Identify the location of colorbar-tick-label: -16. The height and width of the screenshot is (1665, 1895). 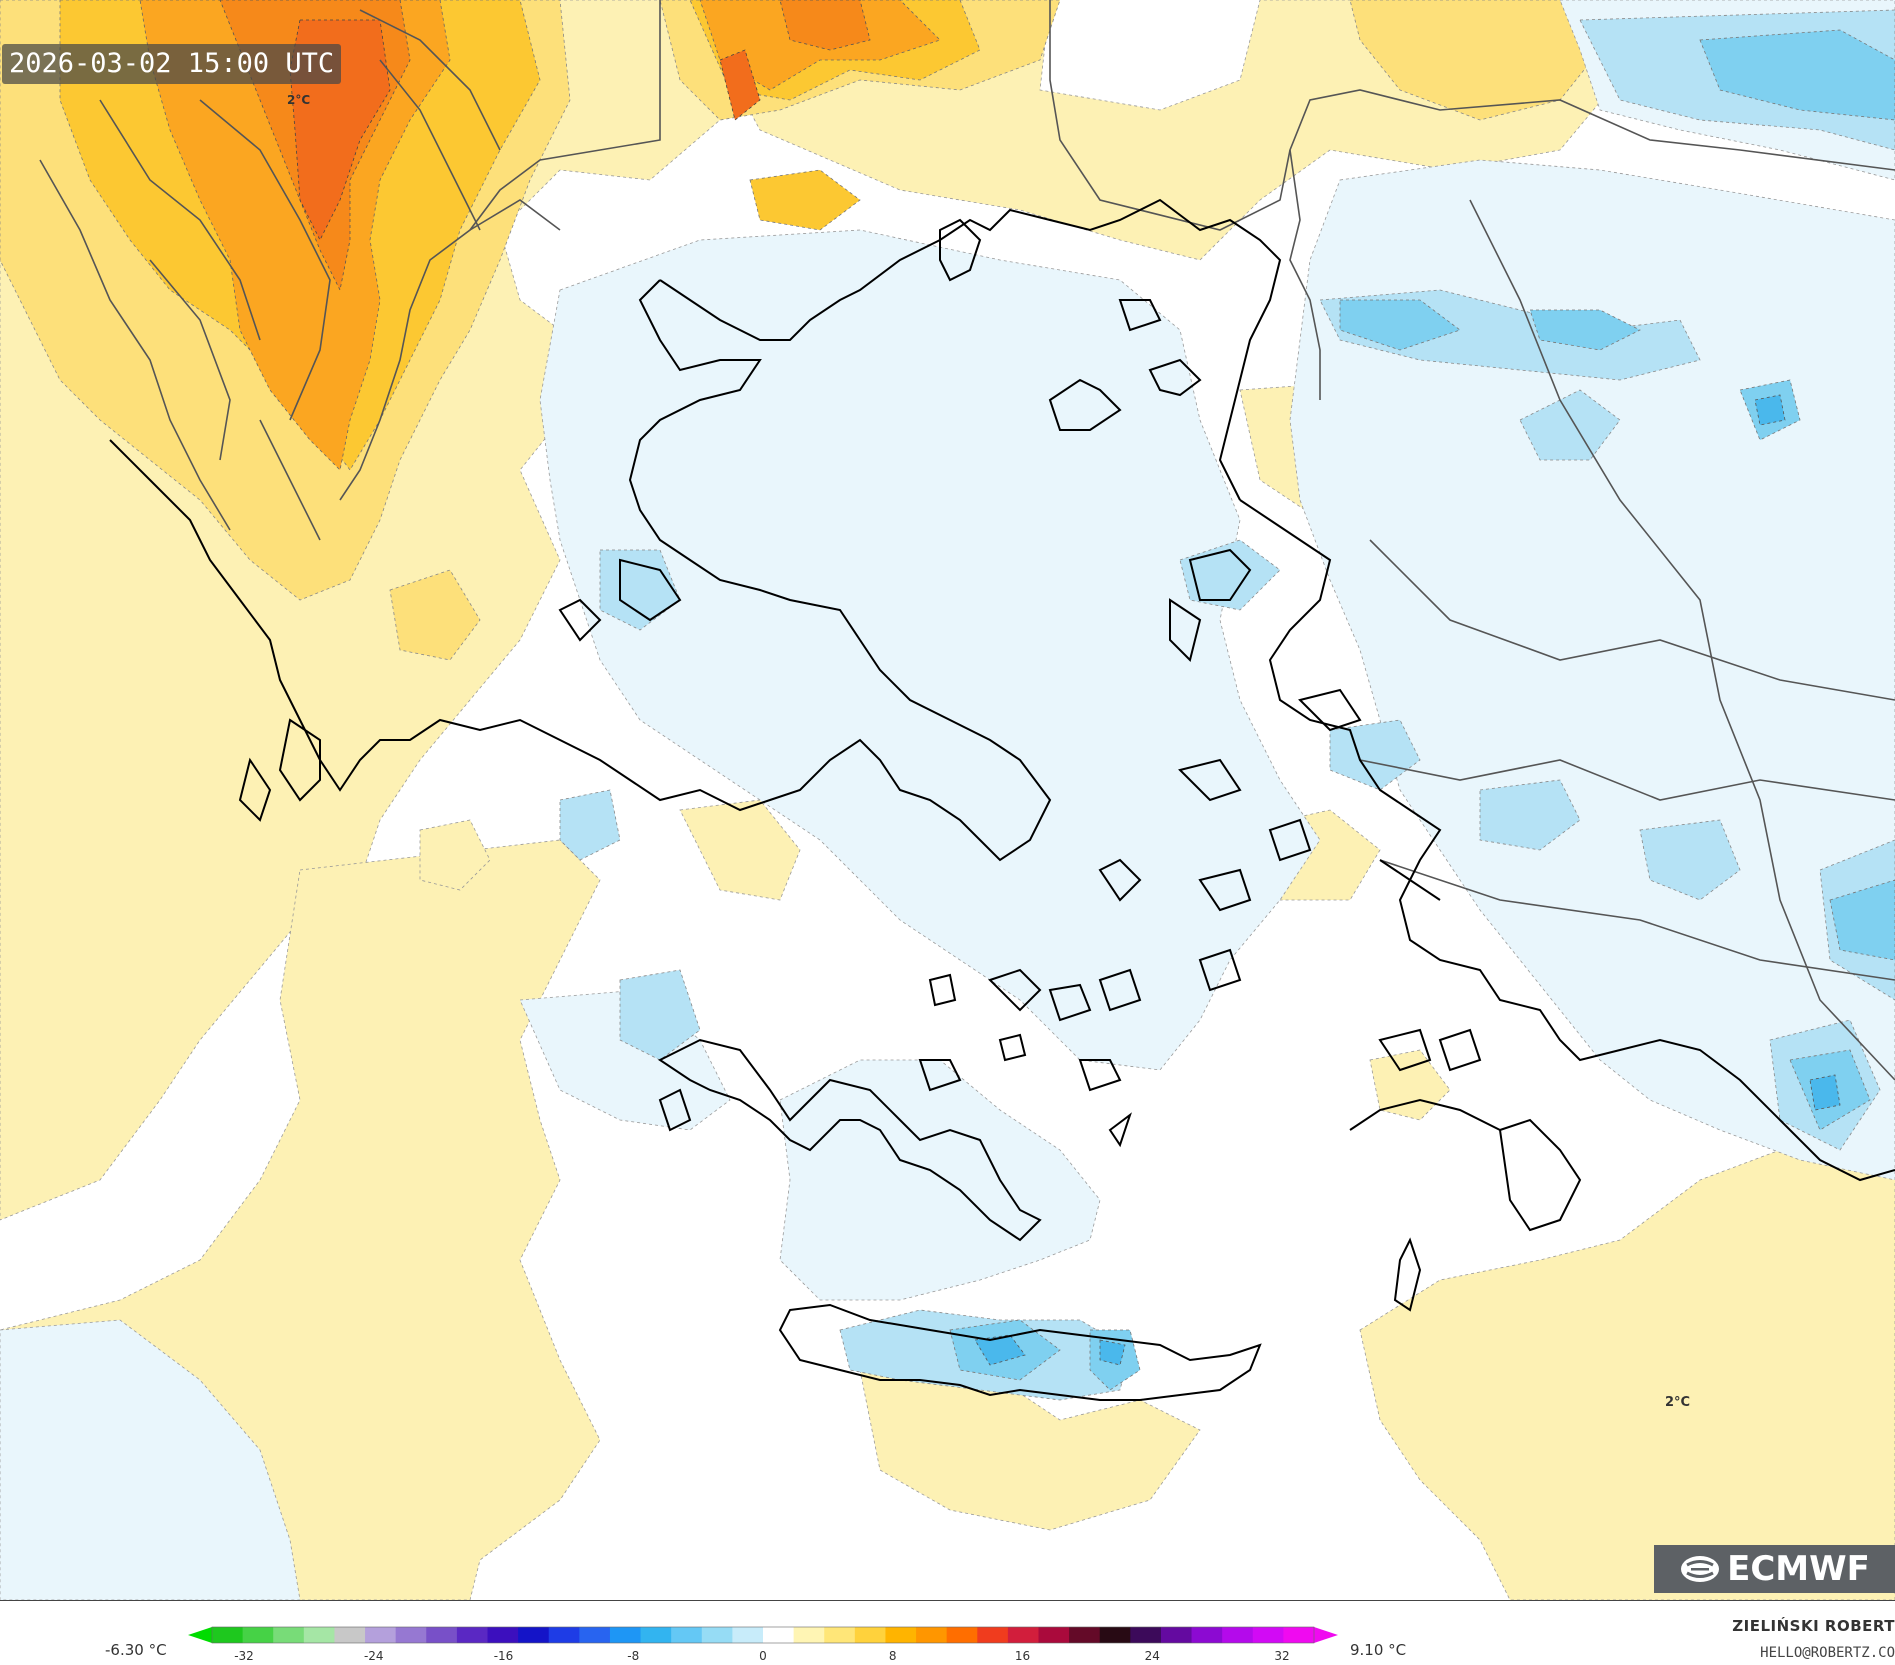
(503, 1656).